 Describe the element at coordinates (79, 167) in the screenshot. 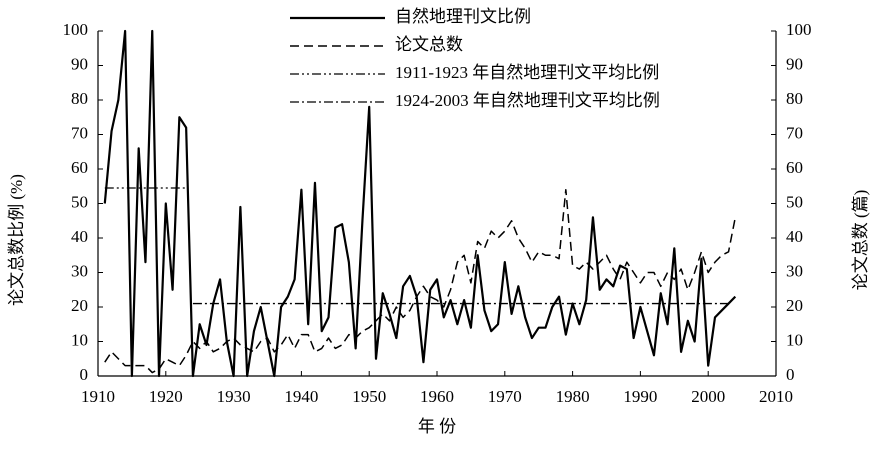

I see `y-tick-label: 60` at that location.